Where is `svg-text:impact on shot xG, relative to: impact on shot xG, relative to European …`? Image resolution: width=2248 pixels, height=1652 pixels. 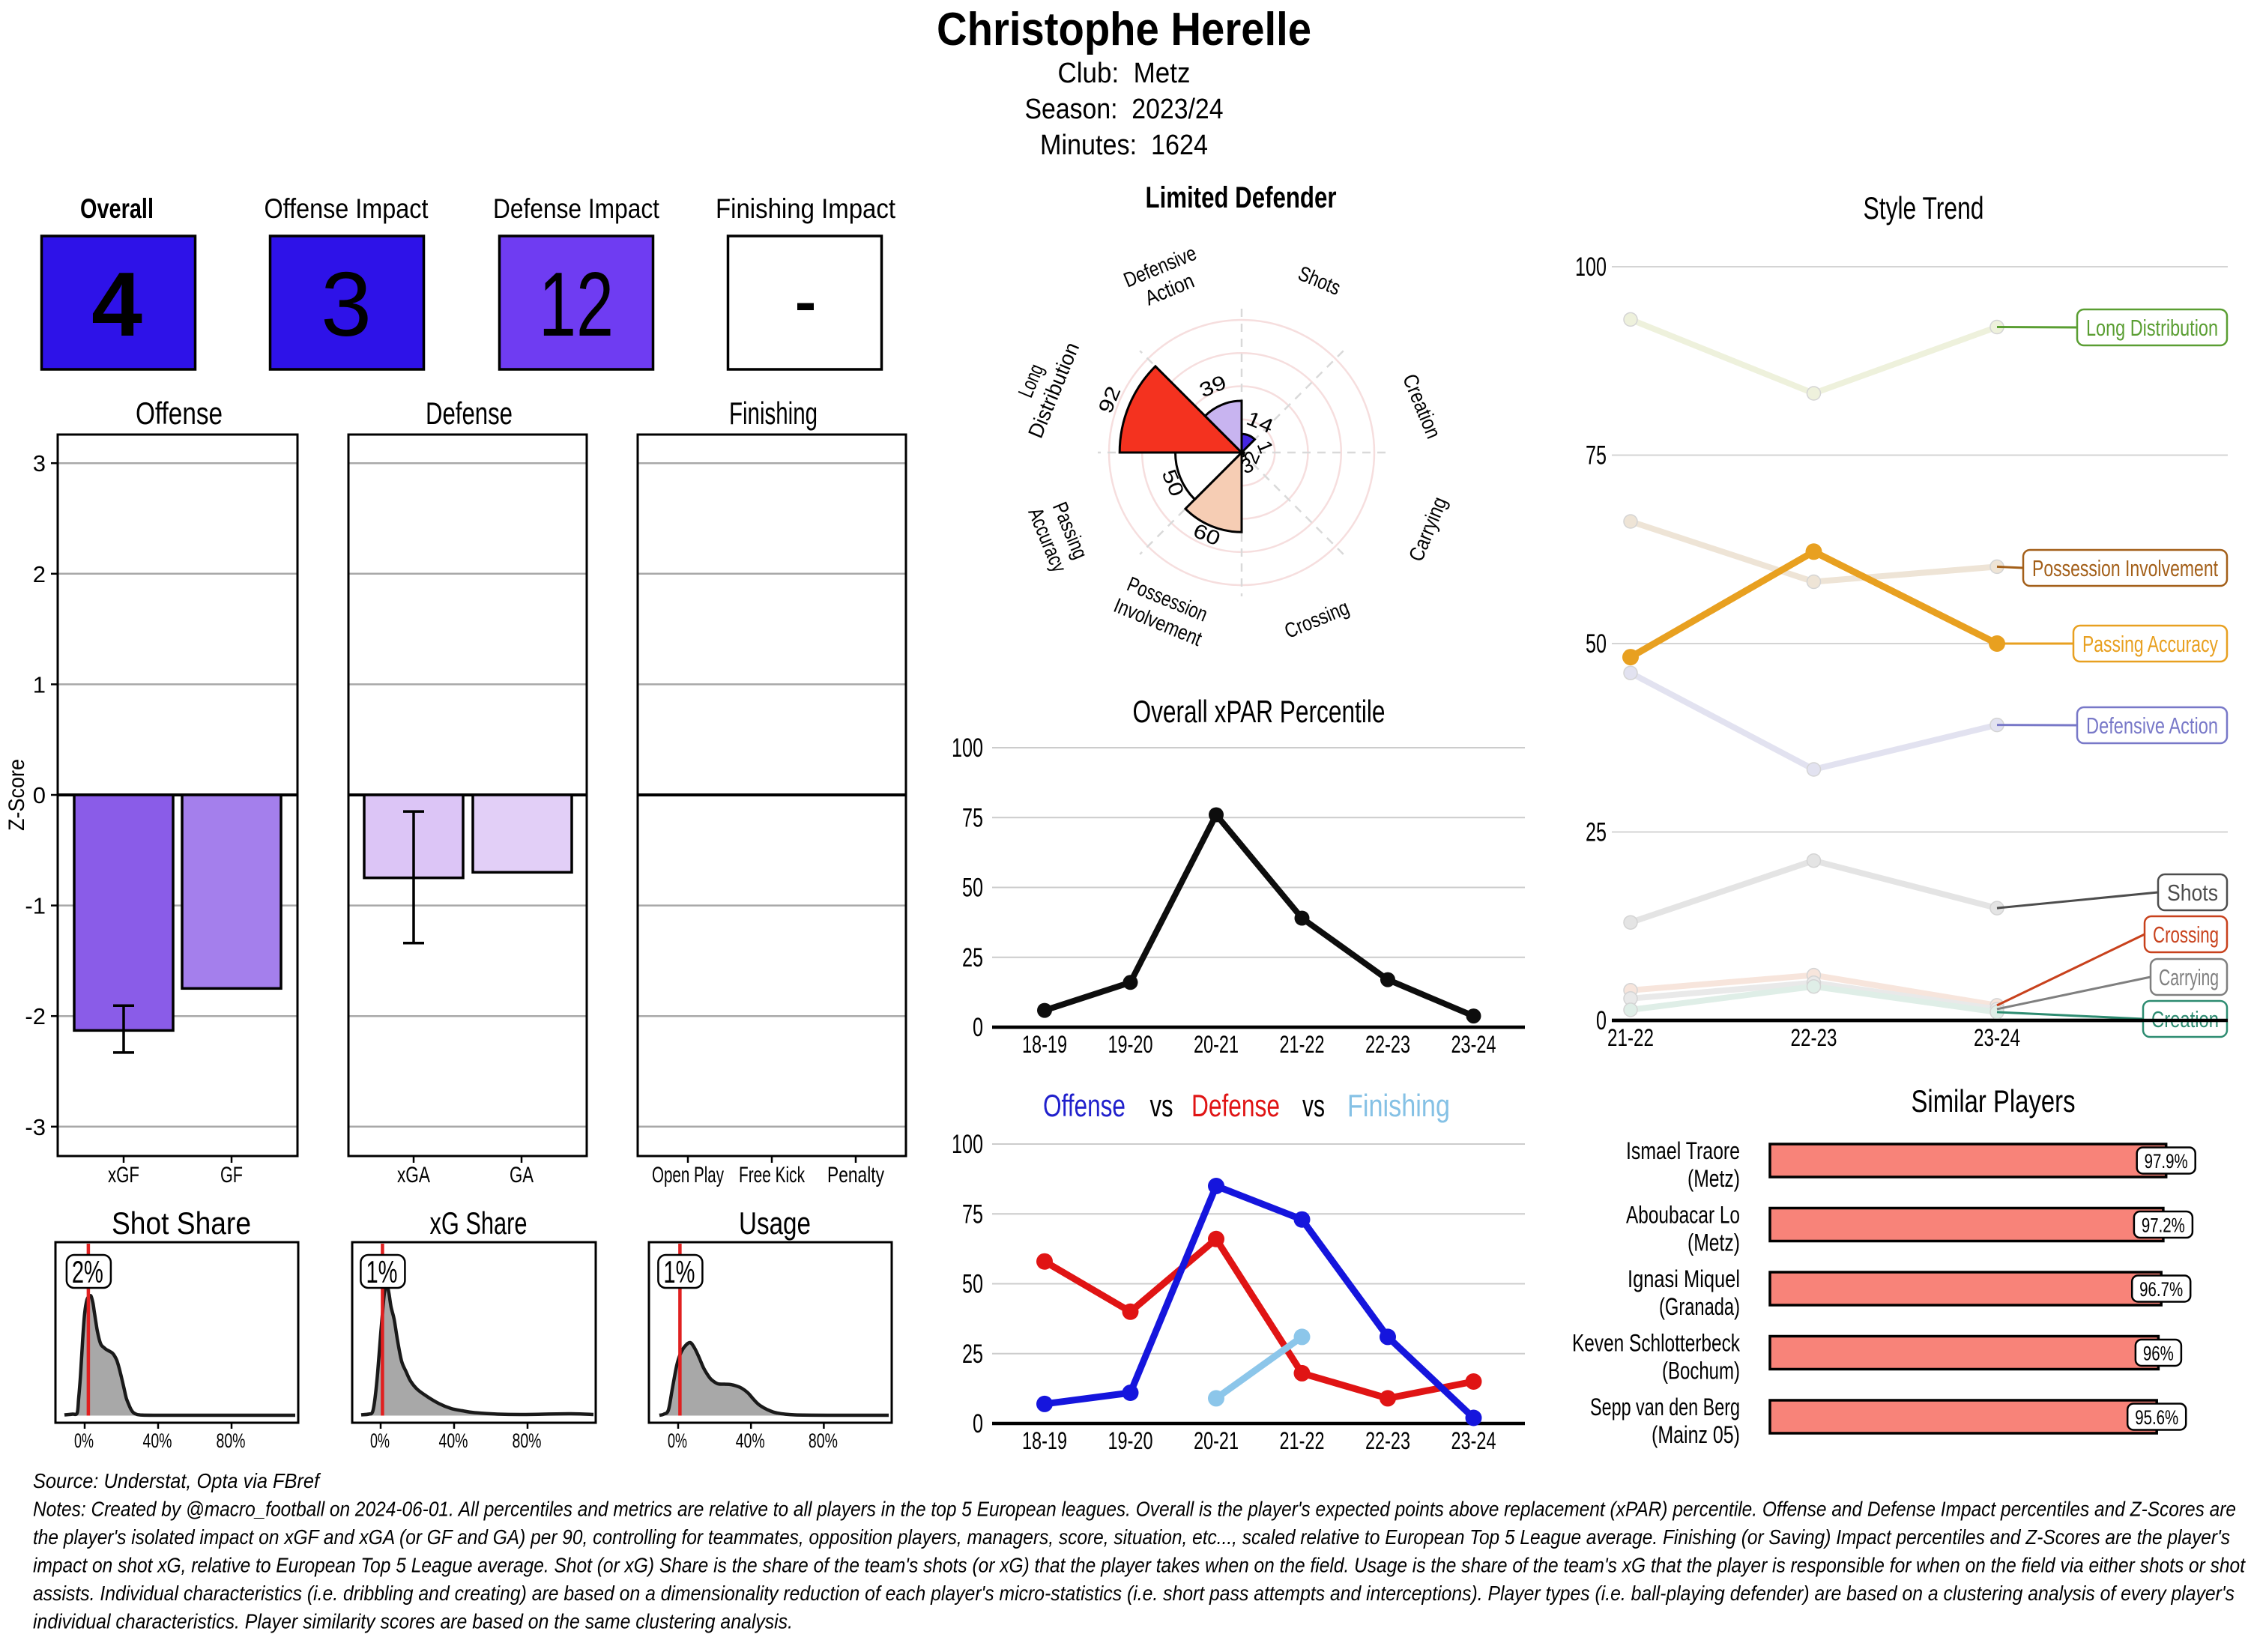 svg-text:impact on shot xG, relative to: impact on shot xG, relative to European … is located at coordinates (1139, 1565).